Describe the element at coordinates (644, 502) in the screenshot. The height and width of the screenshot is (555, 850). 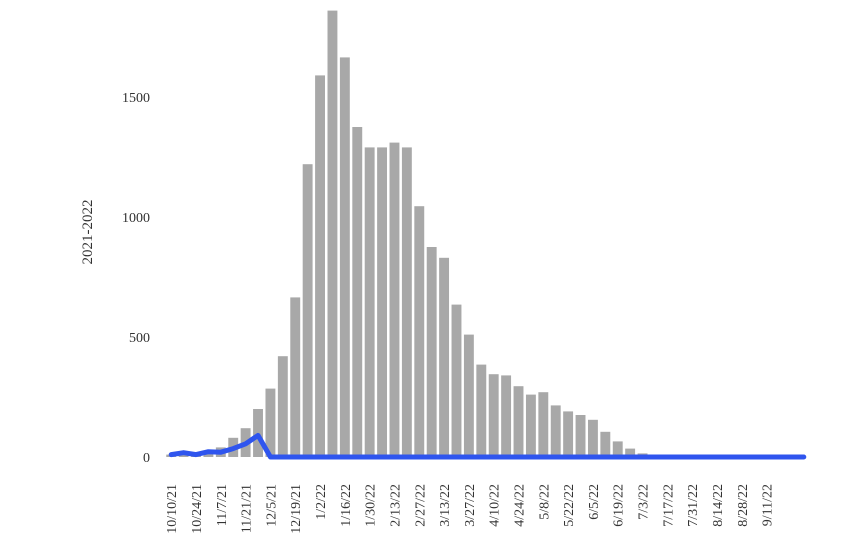
I see `x-tick-label: 7/3/22` at that location.